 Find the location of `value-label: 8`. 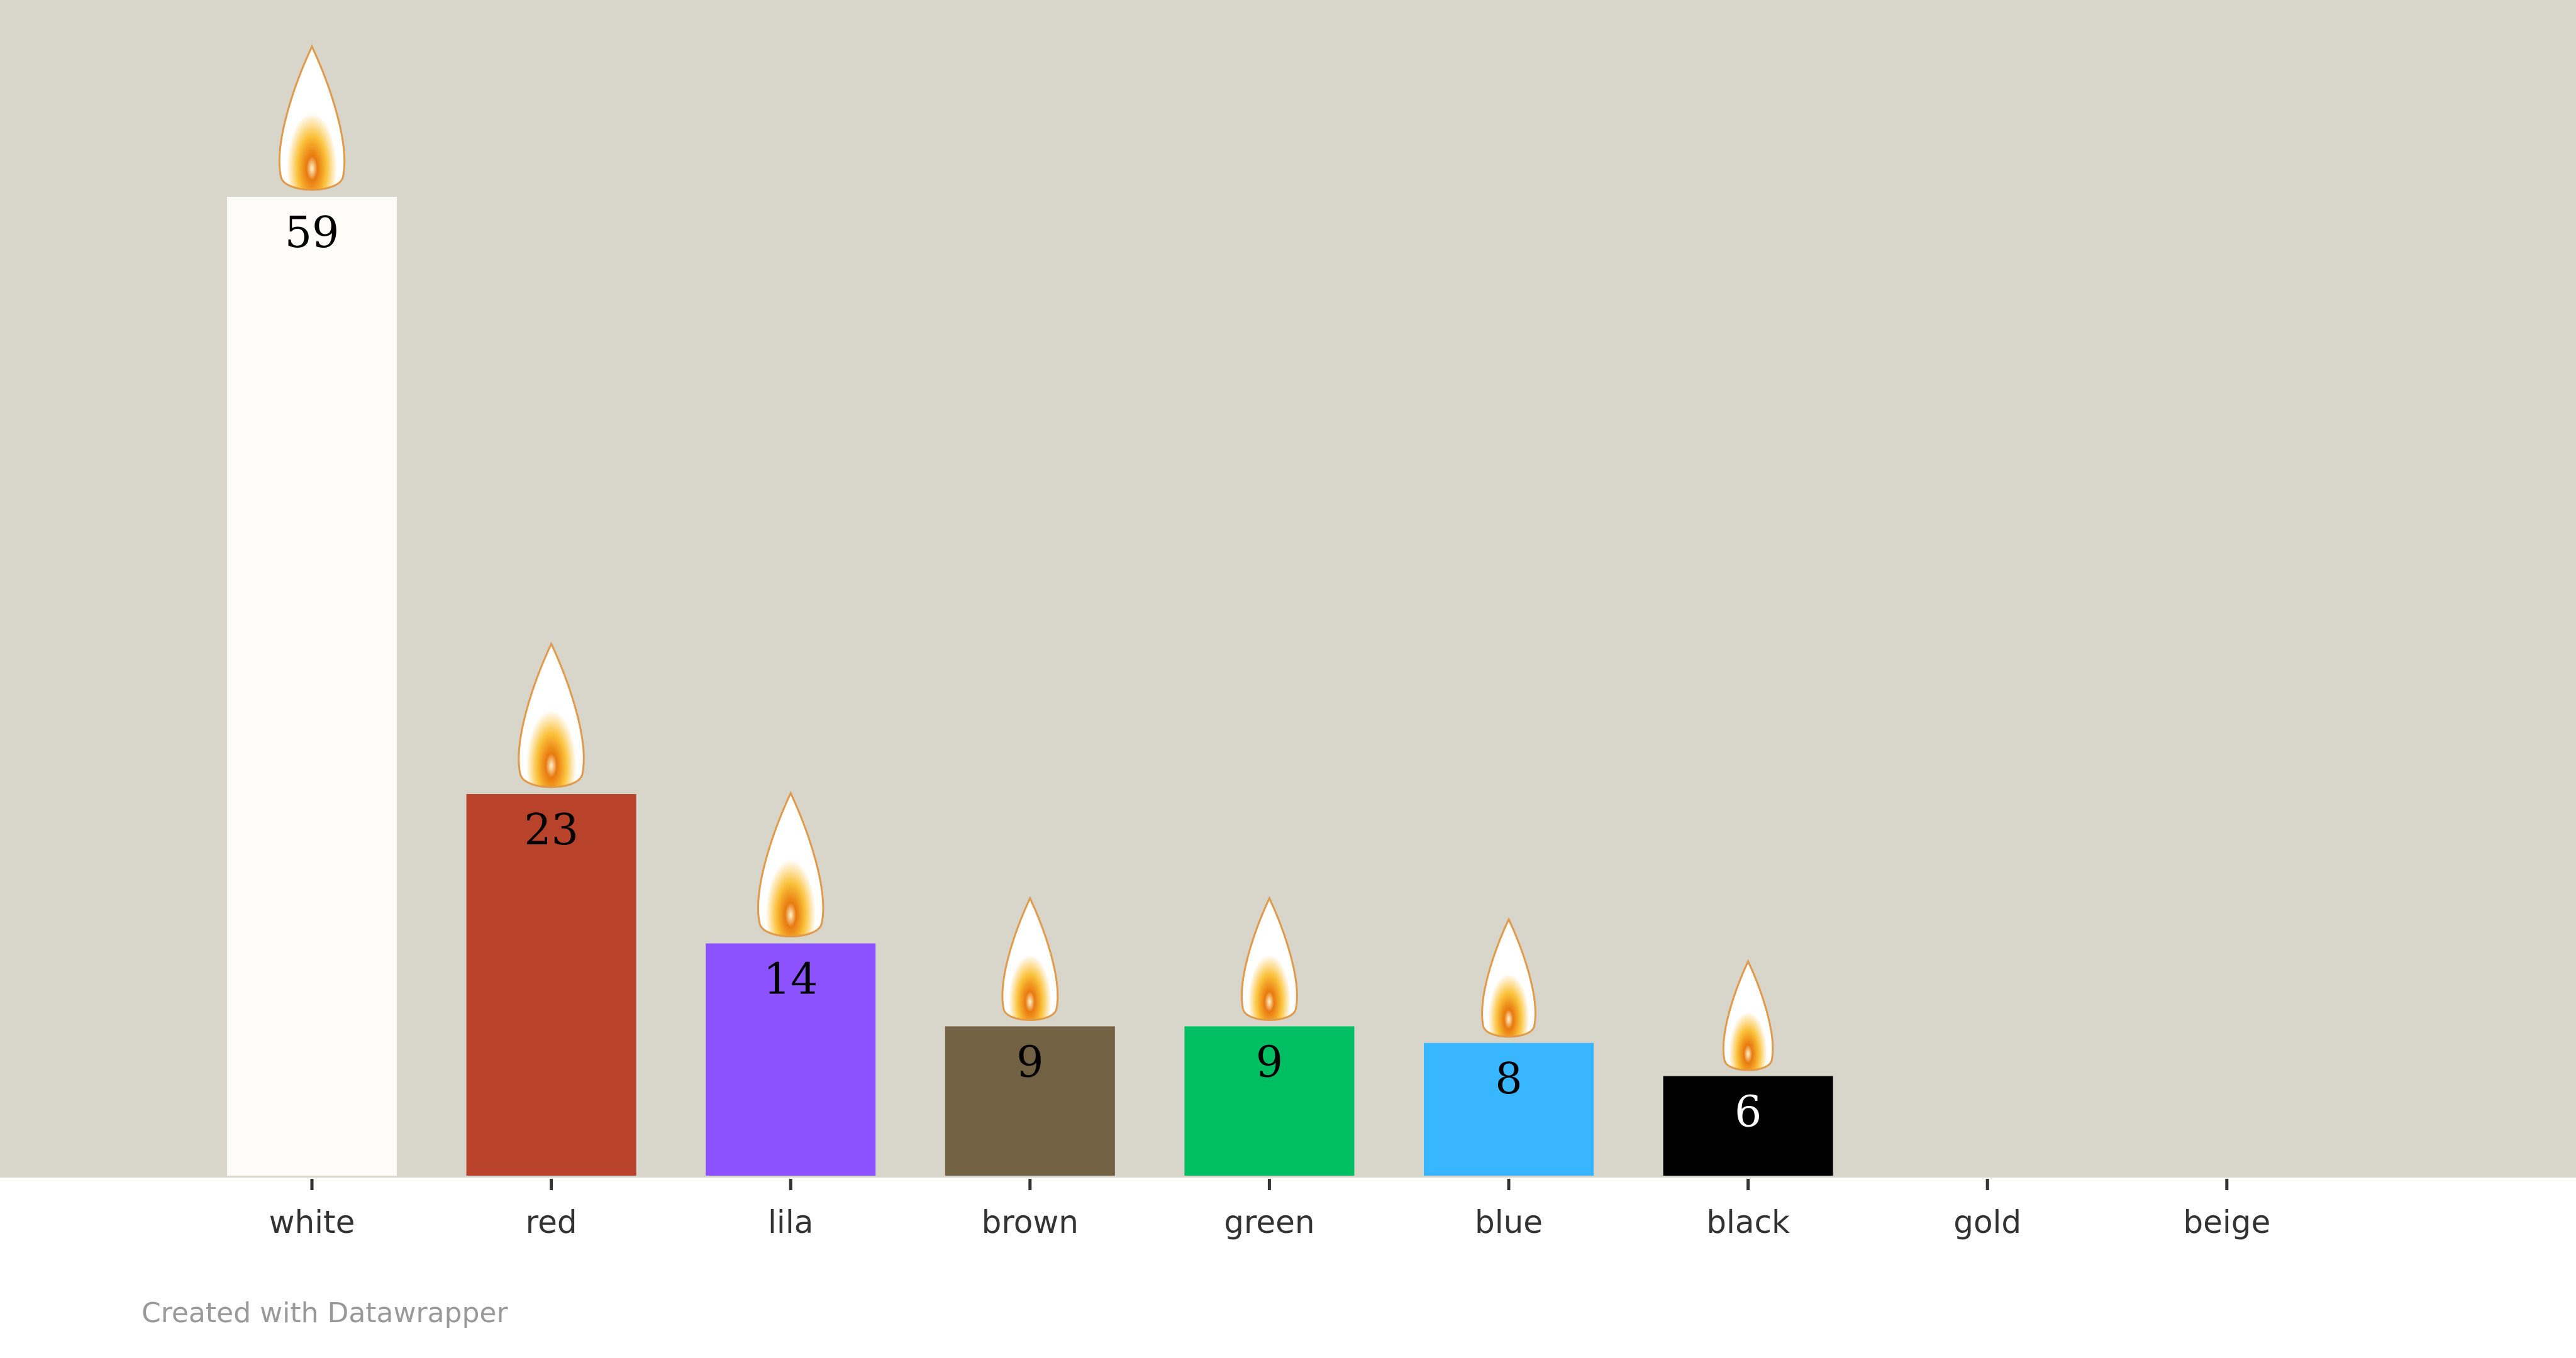

value-label: 8 is located at coordinates (1508, 1079).